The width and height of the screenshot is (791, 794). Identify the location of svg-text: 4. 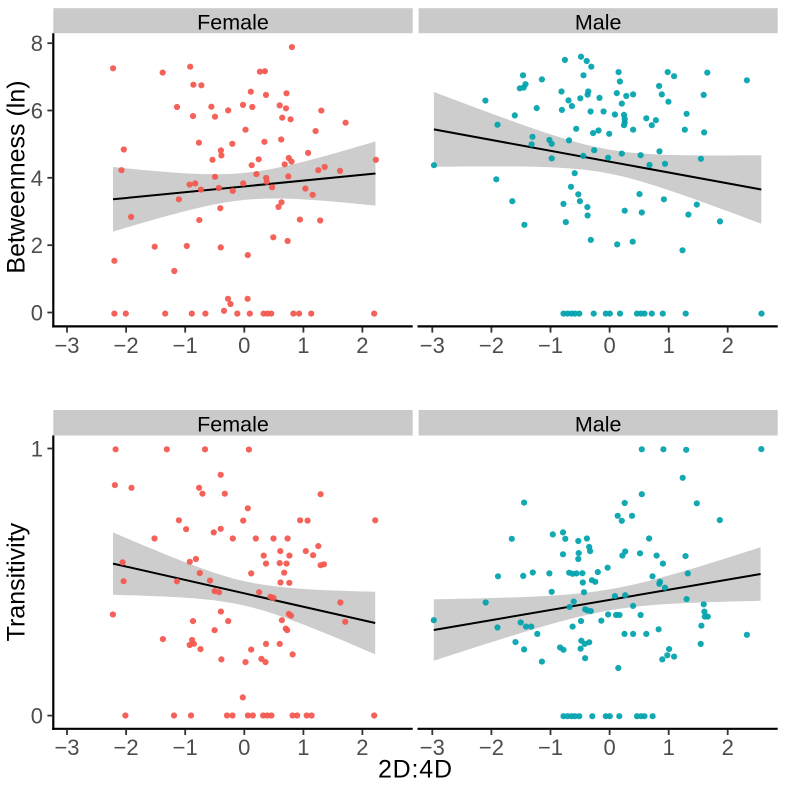
(37, 178).